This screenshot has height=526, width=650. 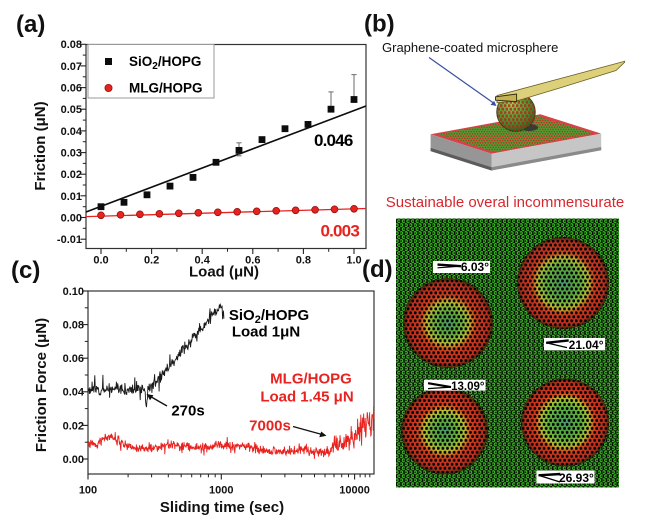 What do you see at coordinates (151, 261) in the screenshot?
I see `svg-text: 0.2` at bounding box center [151, 261].